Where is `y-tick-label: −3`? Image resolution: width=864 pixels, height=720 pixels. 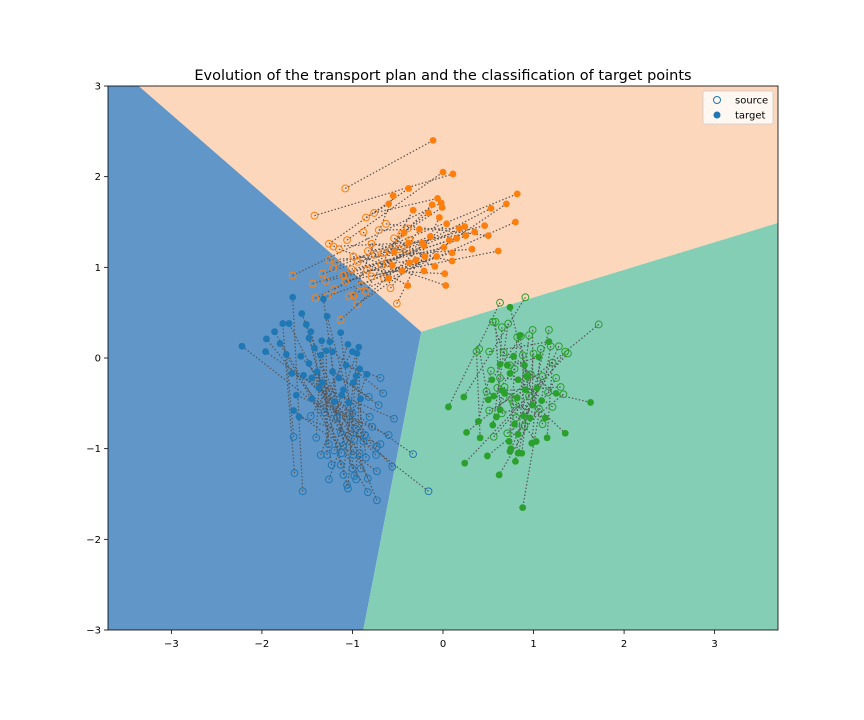
y-tick-label: −3 is located at coordinates (93, 631).